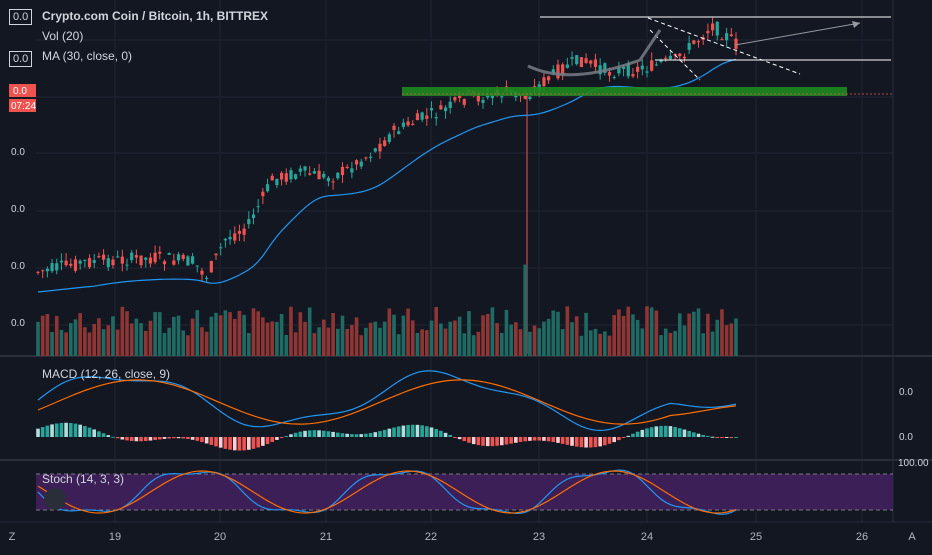 The image size is (932, 555). Describe the element at coordinates (387, 402) in the screenshot. I see `signal-line` at that location.